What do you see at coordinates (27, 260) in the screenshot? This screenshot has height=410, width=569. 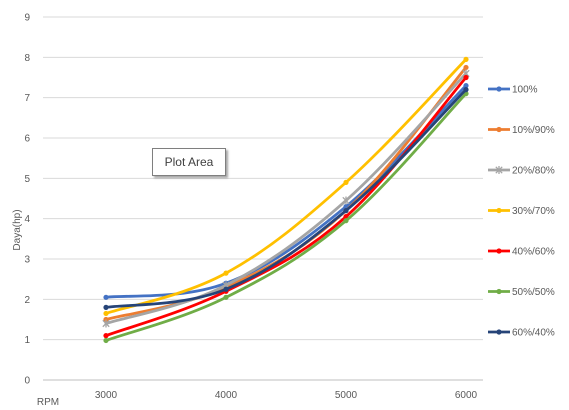 I see `y-tick-label: 3` at bounding box center [27, 260].